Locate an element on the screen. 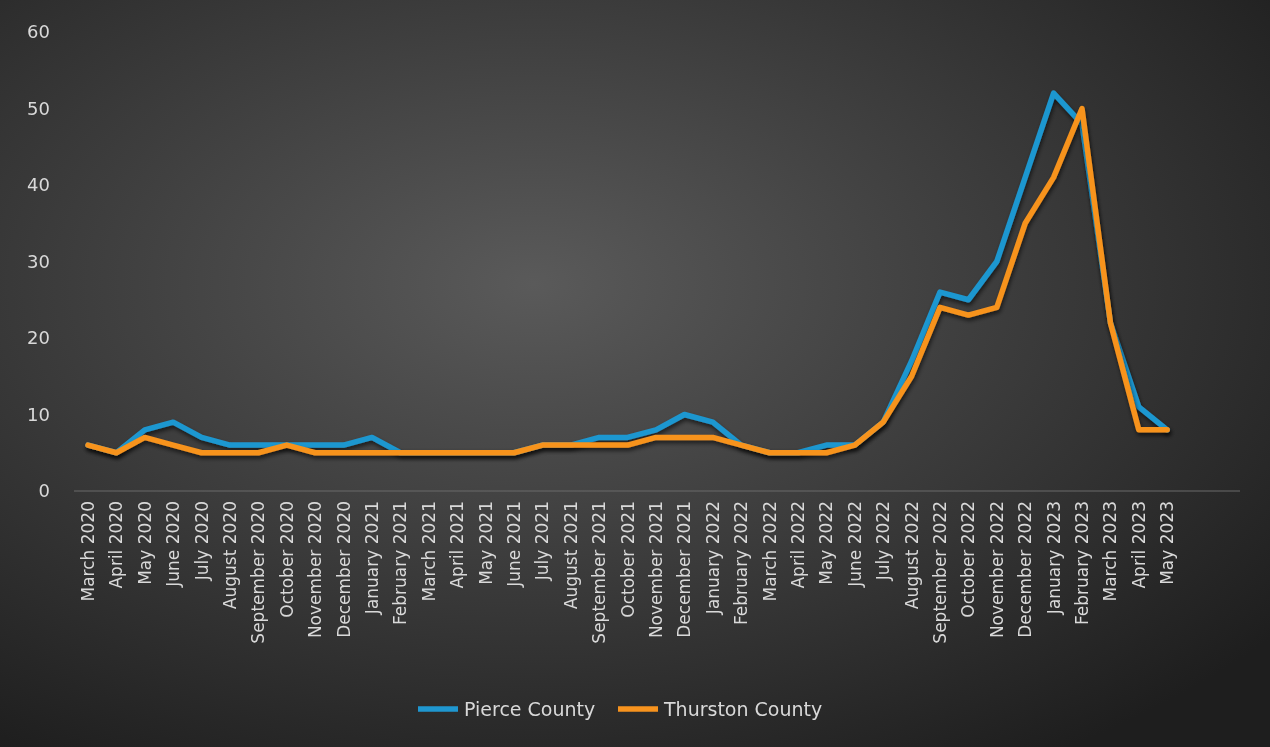 The width and height of the screenshot is (1270, 747). x-tick-label: March 2021 is located at coordinates (428, 551).